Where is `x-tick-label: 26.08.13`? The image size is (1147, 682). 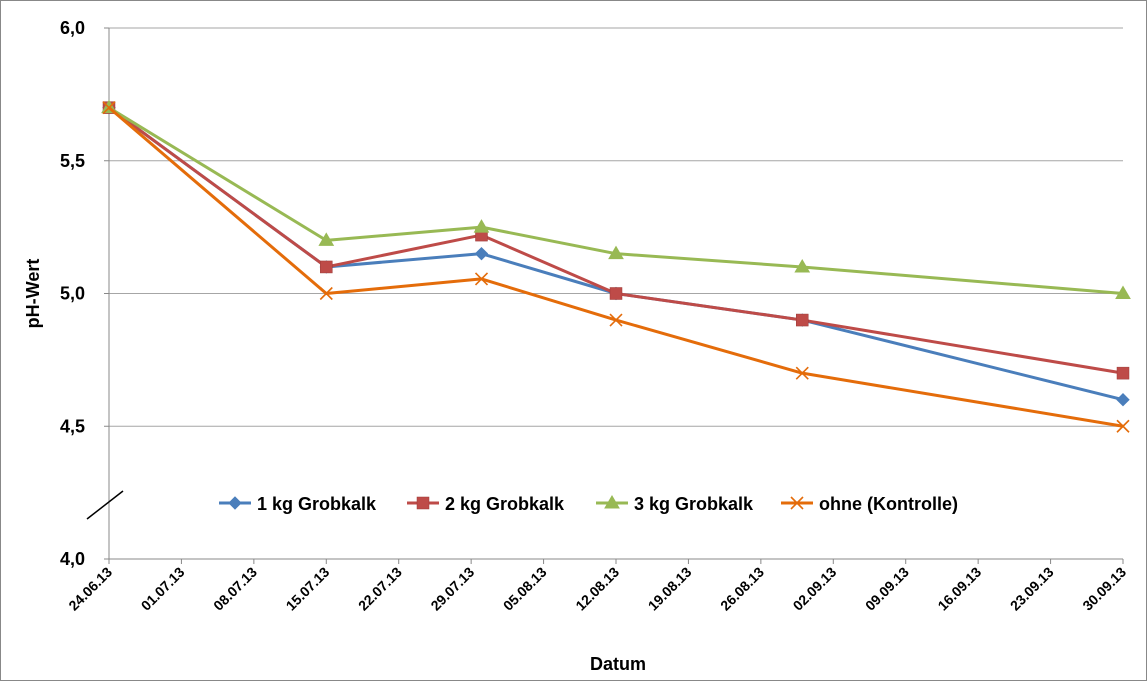 x-tick-label: 26.08.13 is located at coordinates (742, 589).